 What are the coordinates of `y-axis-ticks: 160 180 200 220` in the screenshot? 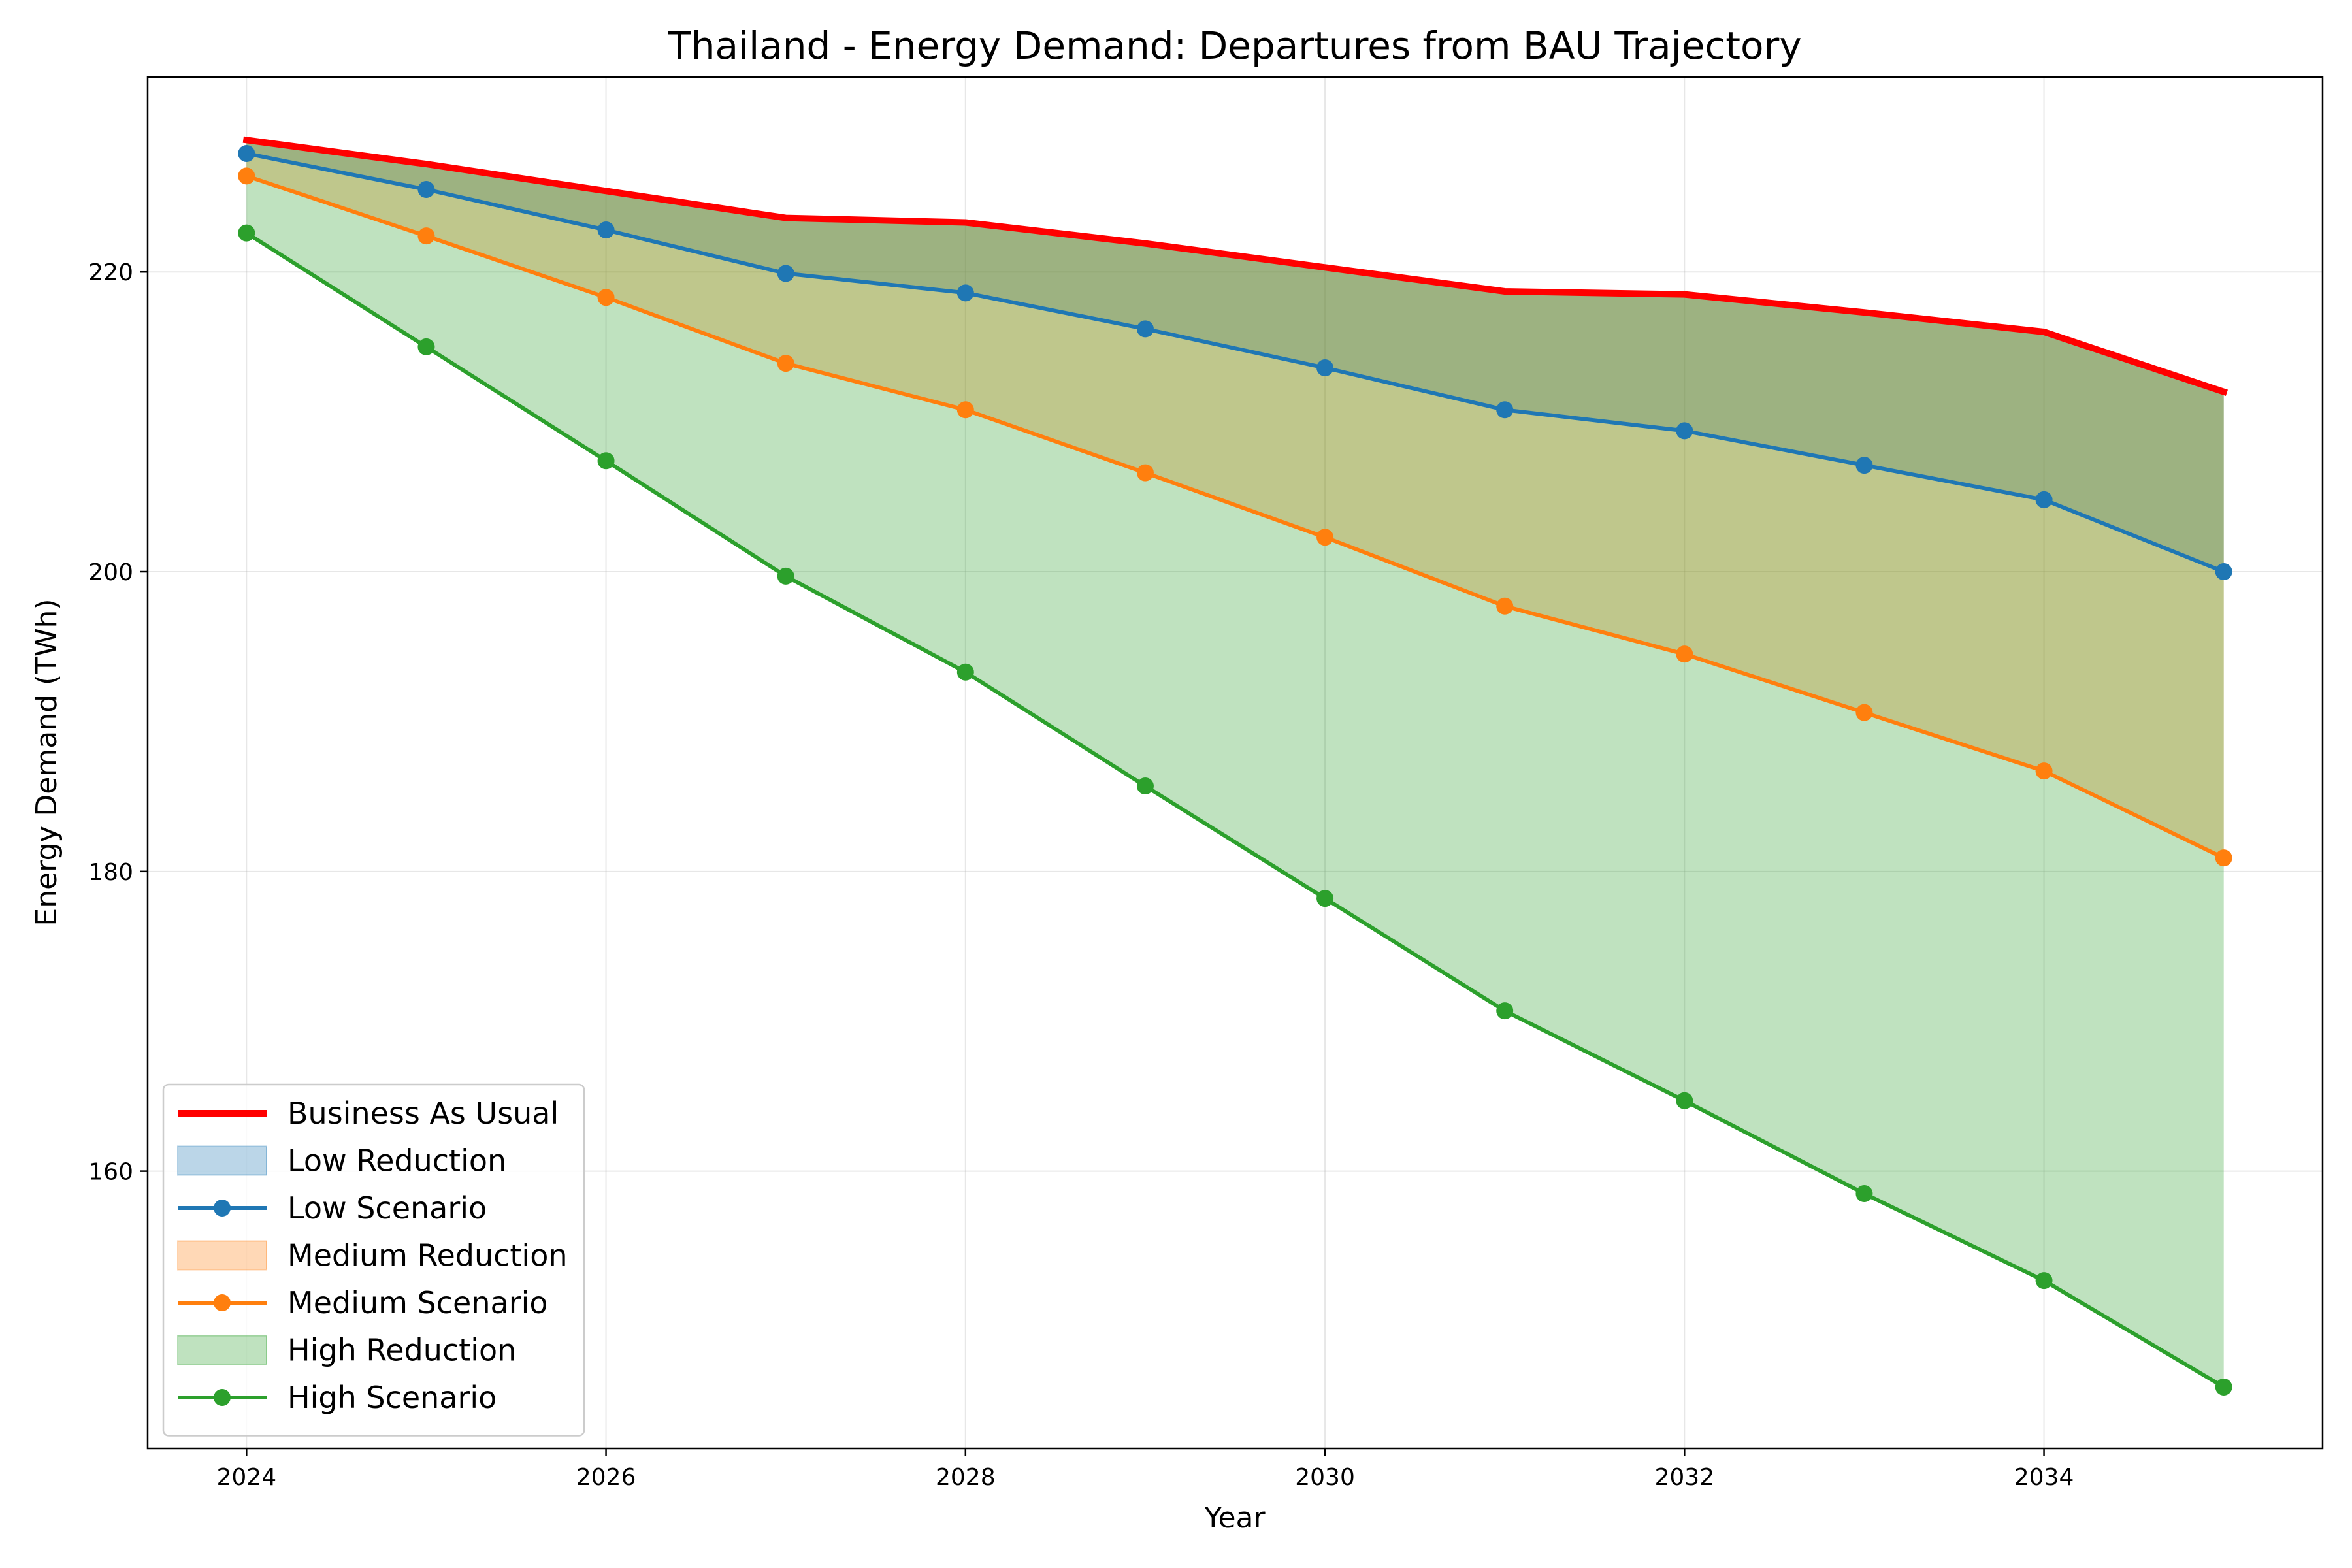 It's located at (118, 722).